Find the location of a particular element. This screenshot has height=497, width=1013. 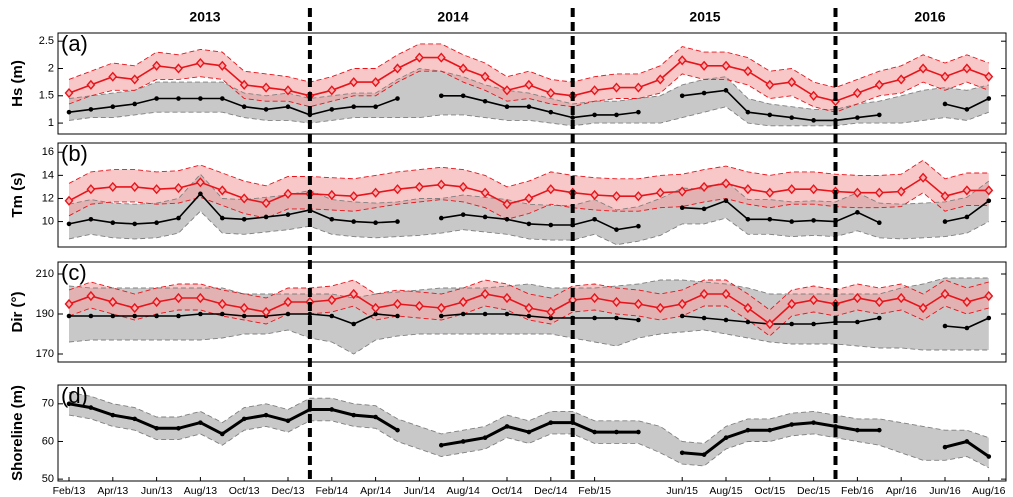

x-tick-label: Feb/16 is located at coordinates (857, 491).